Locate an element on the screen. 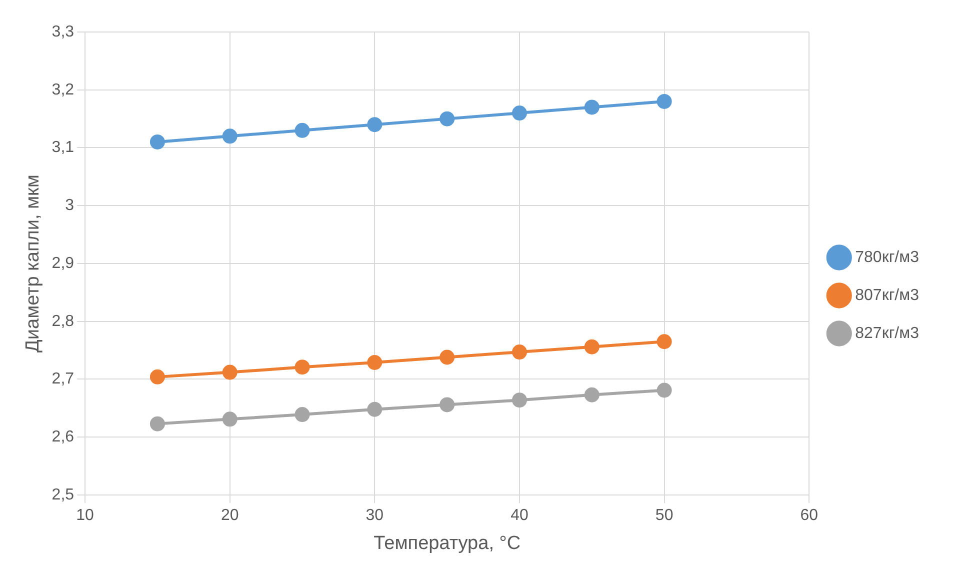 The height and width of the screenshot is (577, 957). x-tick-label: 60 is located at coordinates (809, 515).